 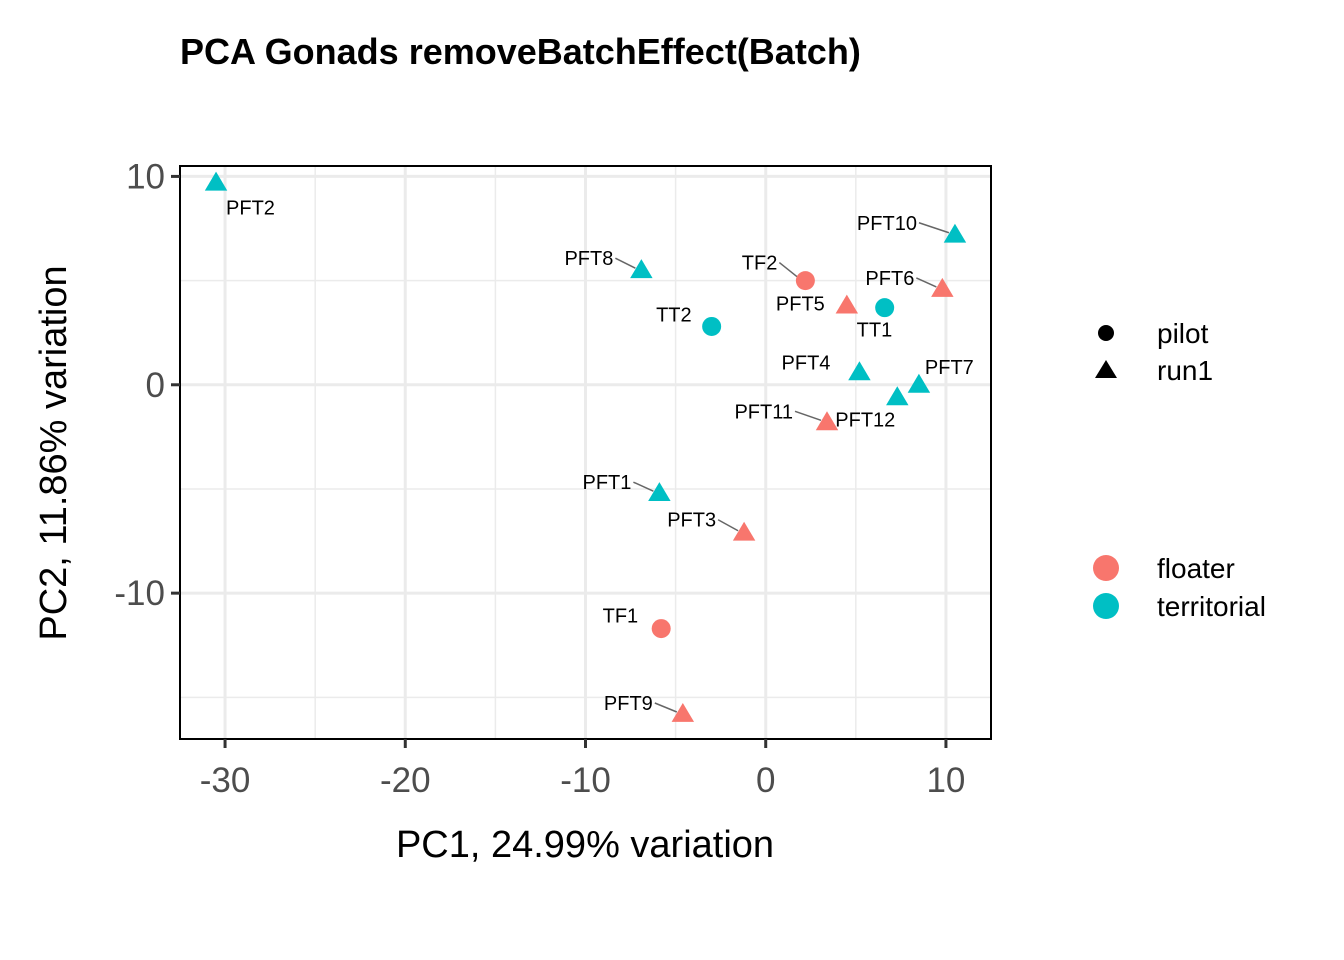 I want to click on label-tt2: TT2, so click(x=674, y=315).